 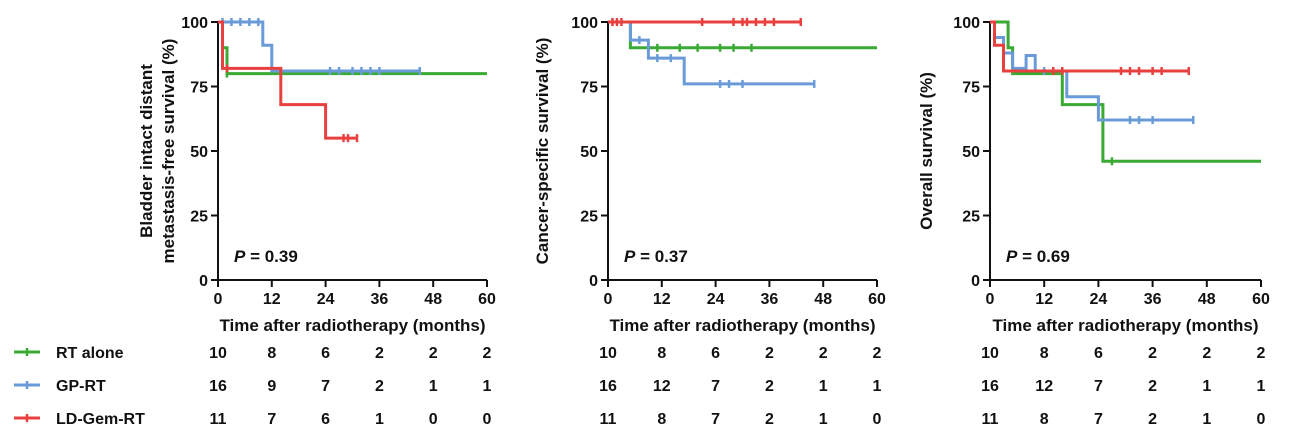 I want to click on p-value: P = 0.69, so click(x=1038, y=256).